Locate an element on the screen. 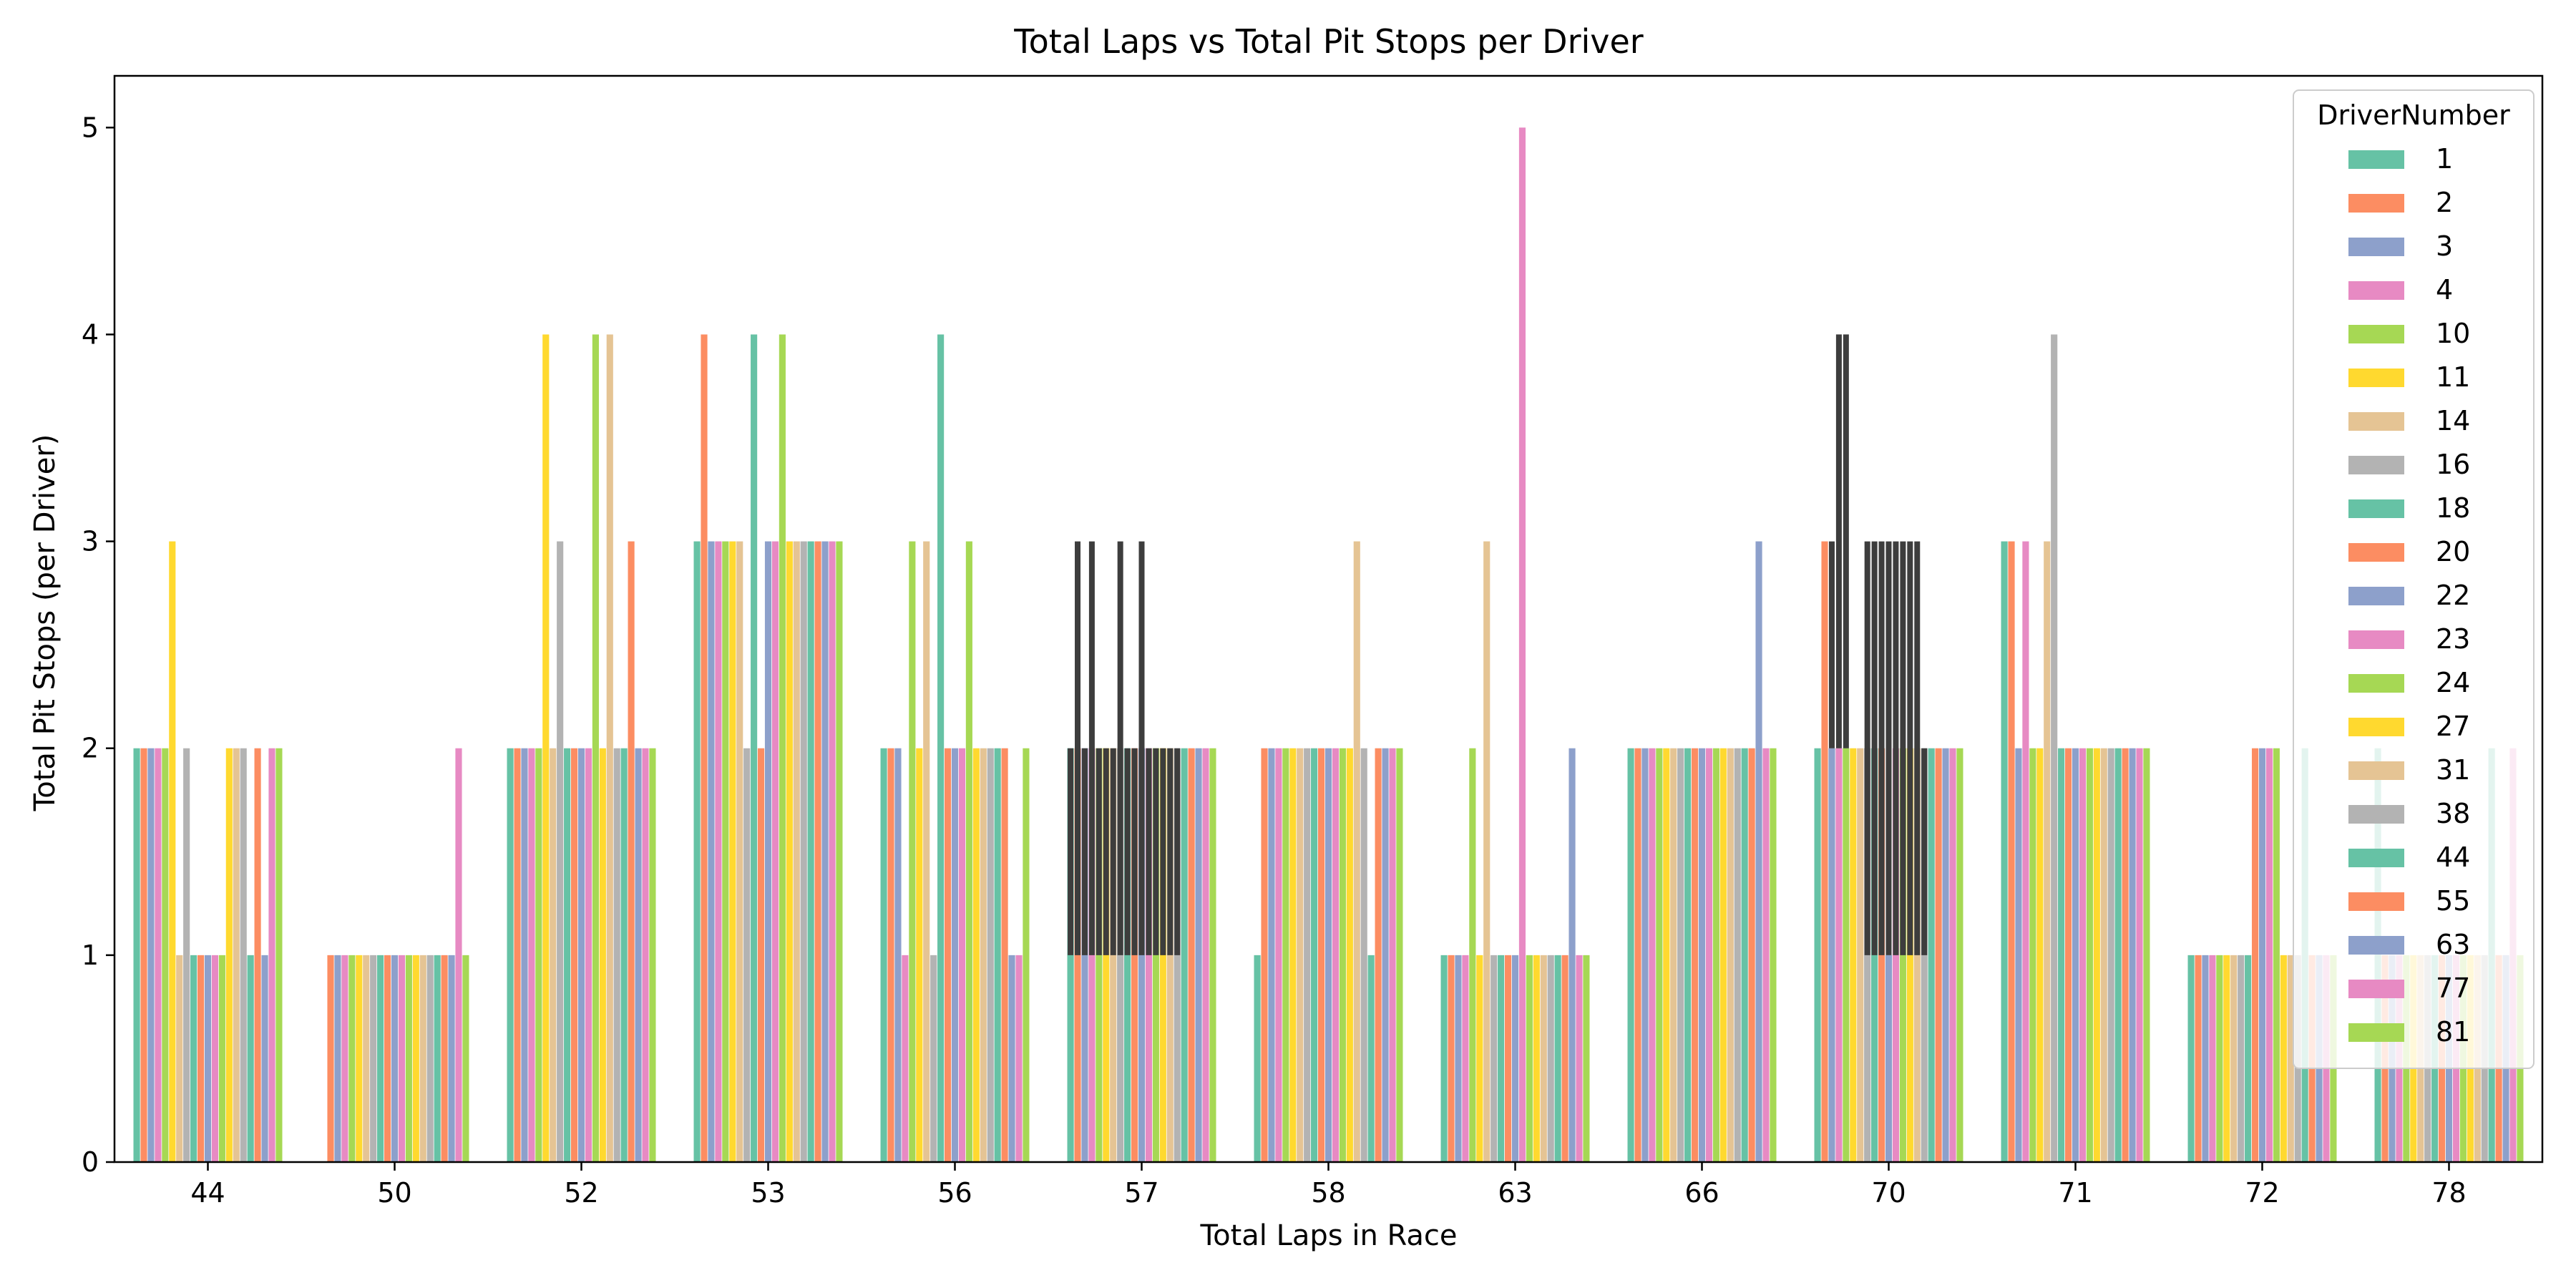  legend-label-18: 18 is located at coordinates (2453, 508).